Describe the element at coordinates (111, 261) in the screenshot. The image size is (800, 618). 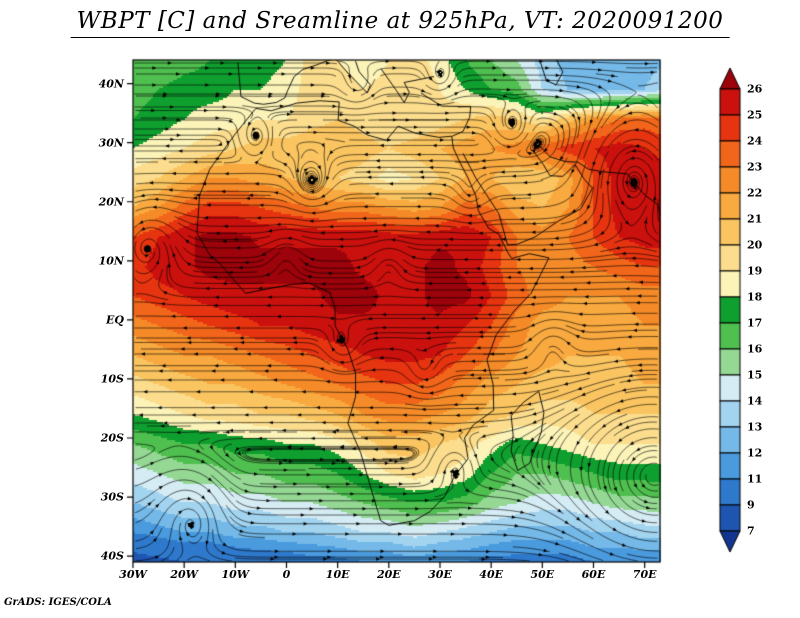
I see `y-tick-label: 10N` at that location.